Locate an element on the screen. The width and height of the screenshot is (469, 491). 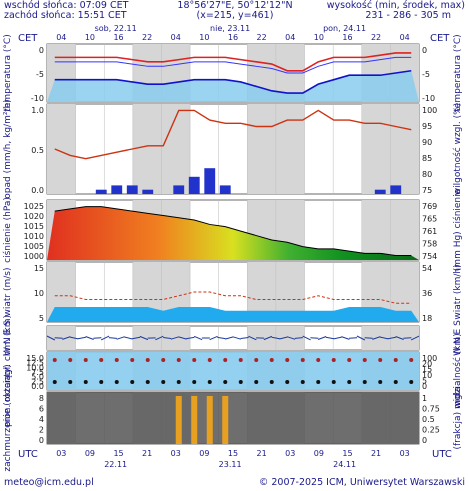
y-axis-label: W N E S is located at coordinates (8, 338).